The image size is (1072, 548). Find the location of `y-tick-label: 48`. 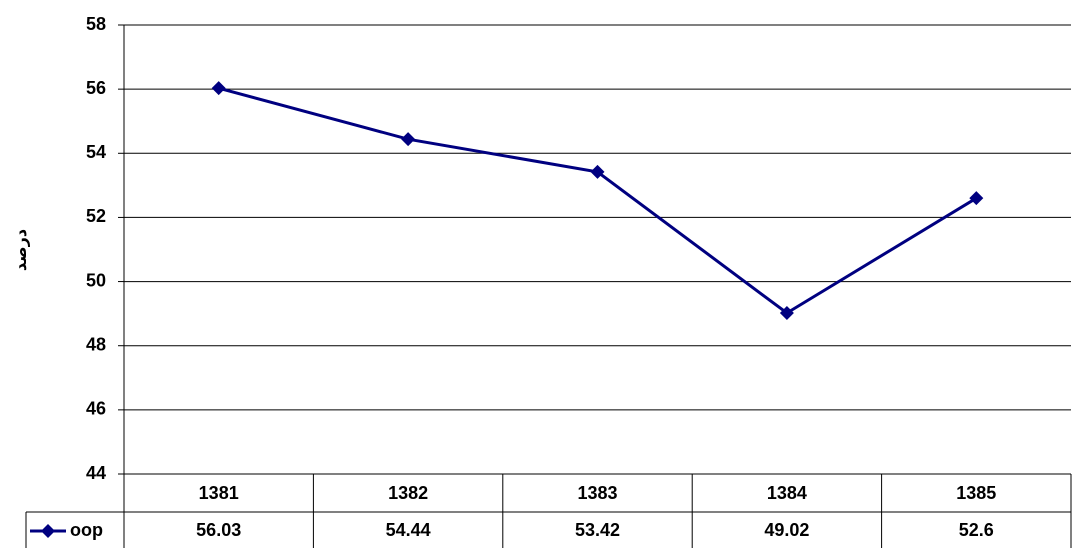

y-tick-label: 48 is located at coordinates (96, 344).